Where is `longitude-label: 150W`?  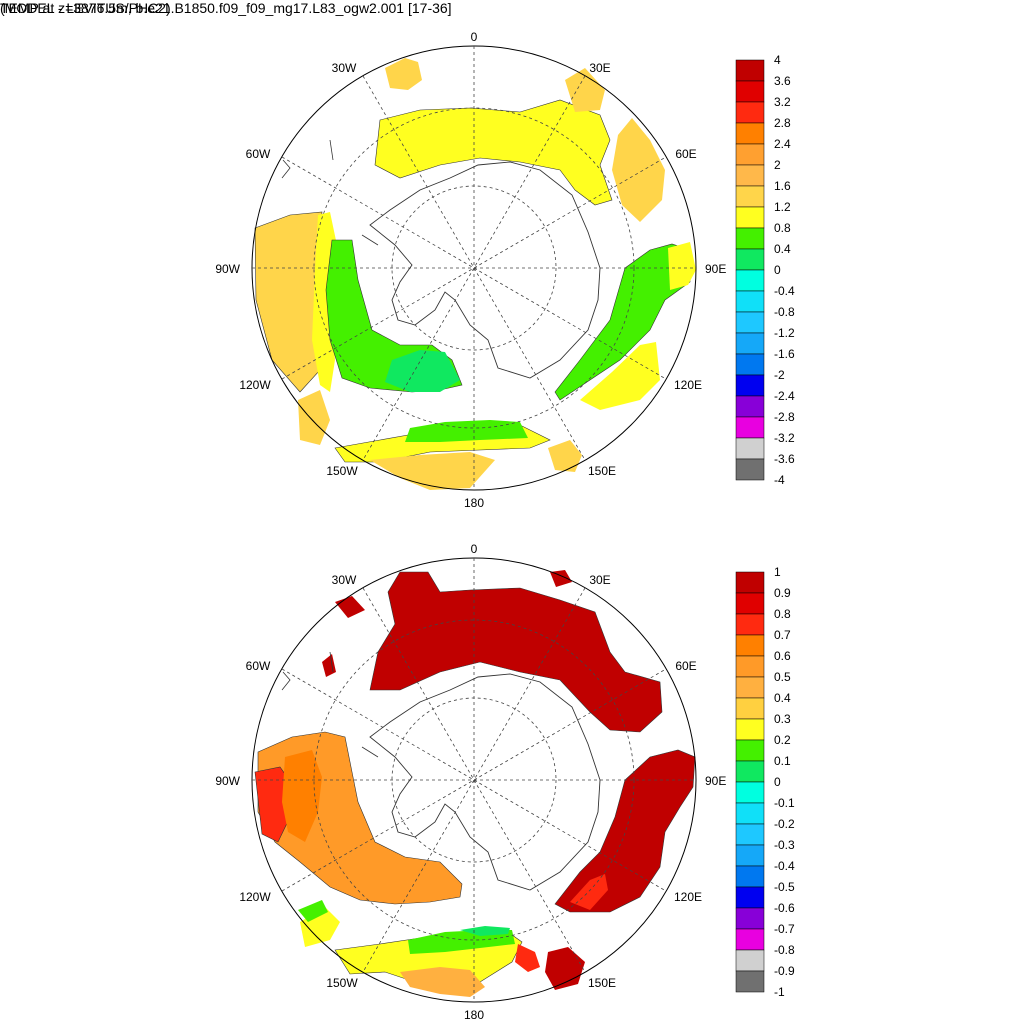 longitude-label: 150W is located at coordinates (342, 471).